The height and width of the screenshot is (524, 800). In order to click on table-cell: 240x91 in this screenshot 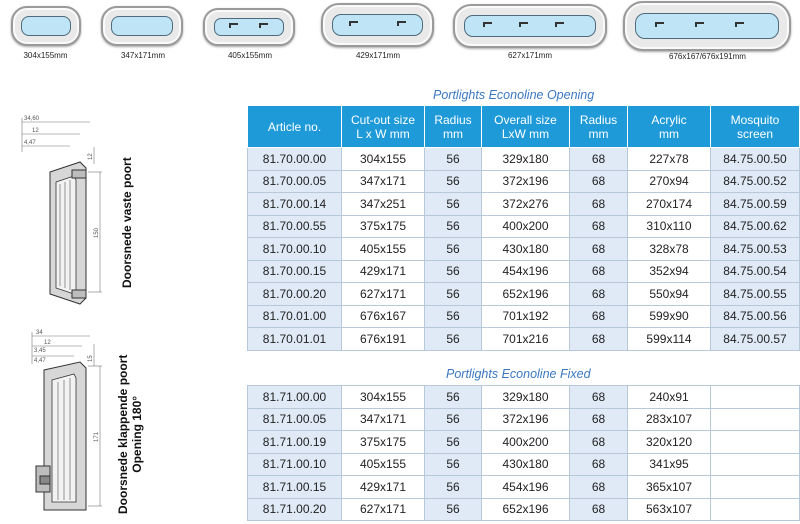, I will do `click(669, 397)`.